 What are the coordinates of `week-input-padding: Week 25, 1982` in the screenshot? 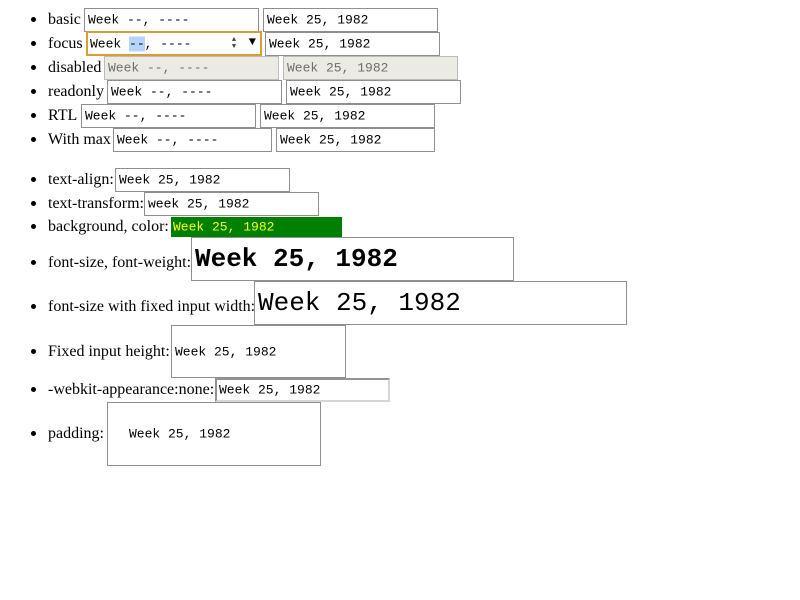 It's located at (214, 434).